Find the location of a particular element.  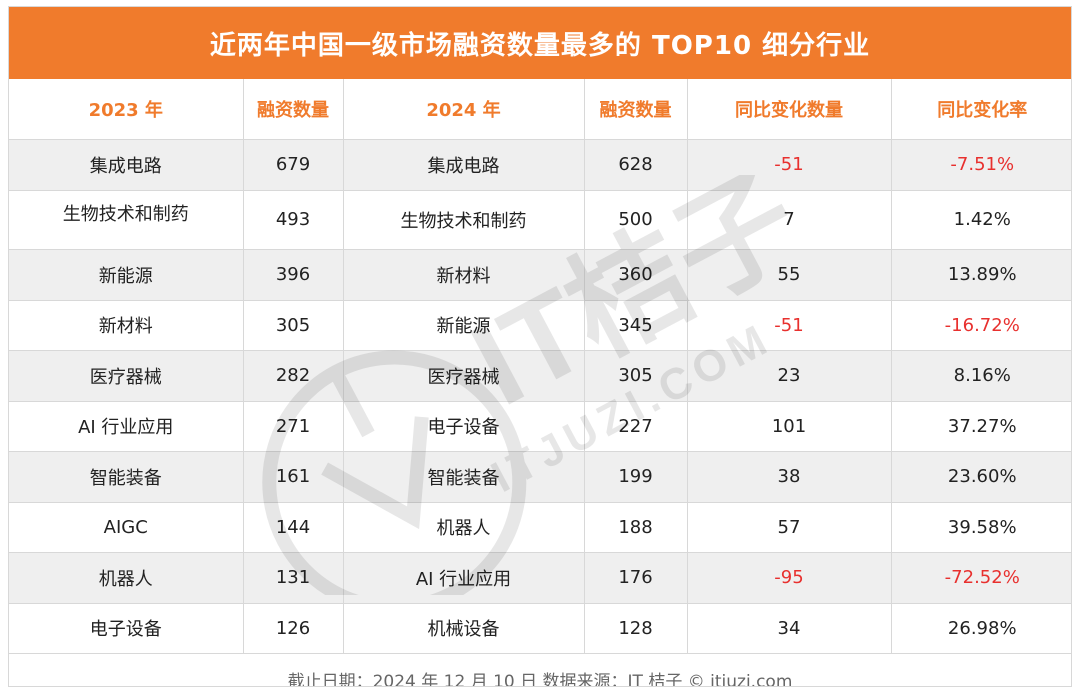

header-yoy-change: 同比变化数量 is located at coordinates (789, 109).